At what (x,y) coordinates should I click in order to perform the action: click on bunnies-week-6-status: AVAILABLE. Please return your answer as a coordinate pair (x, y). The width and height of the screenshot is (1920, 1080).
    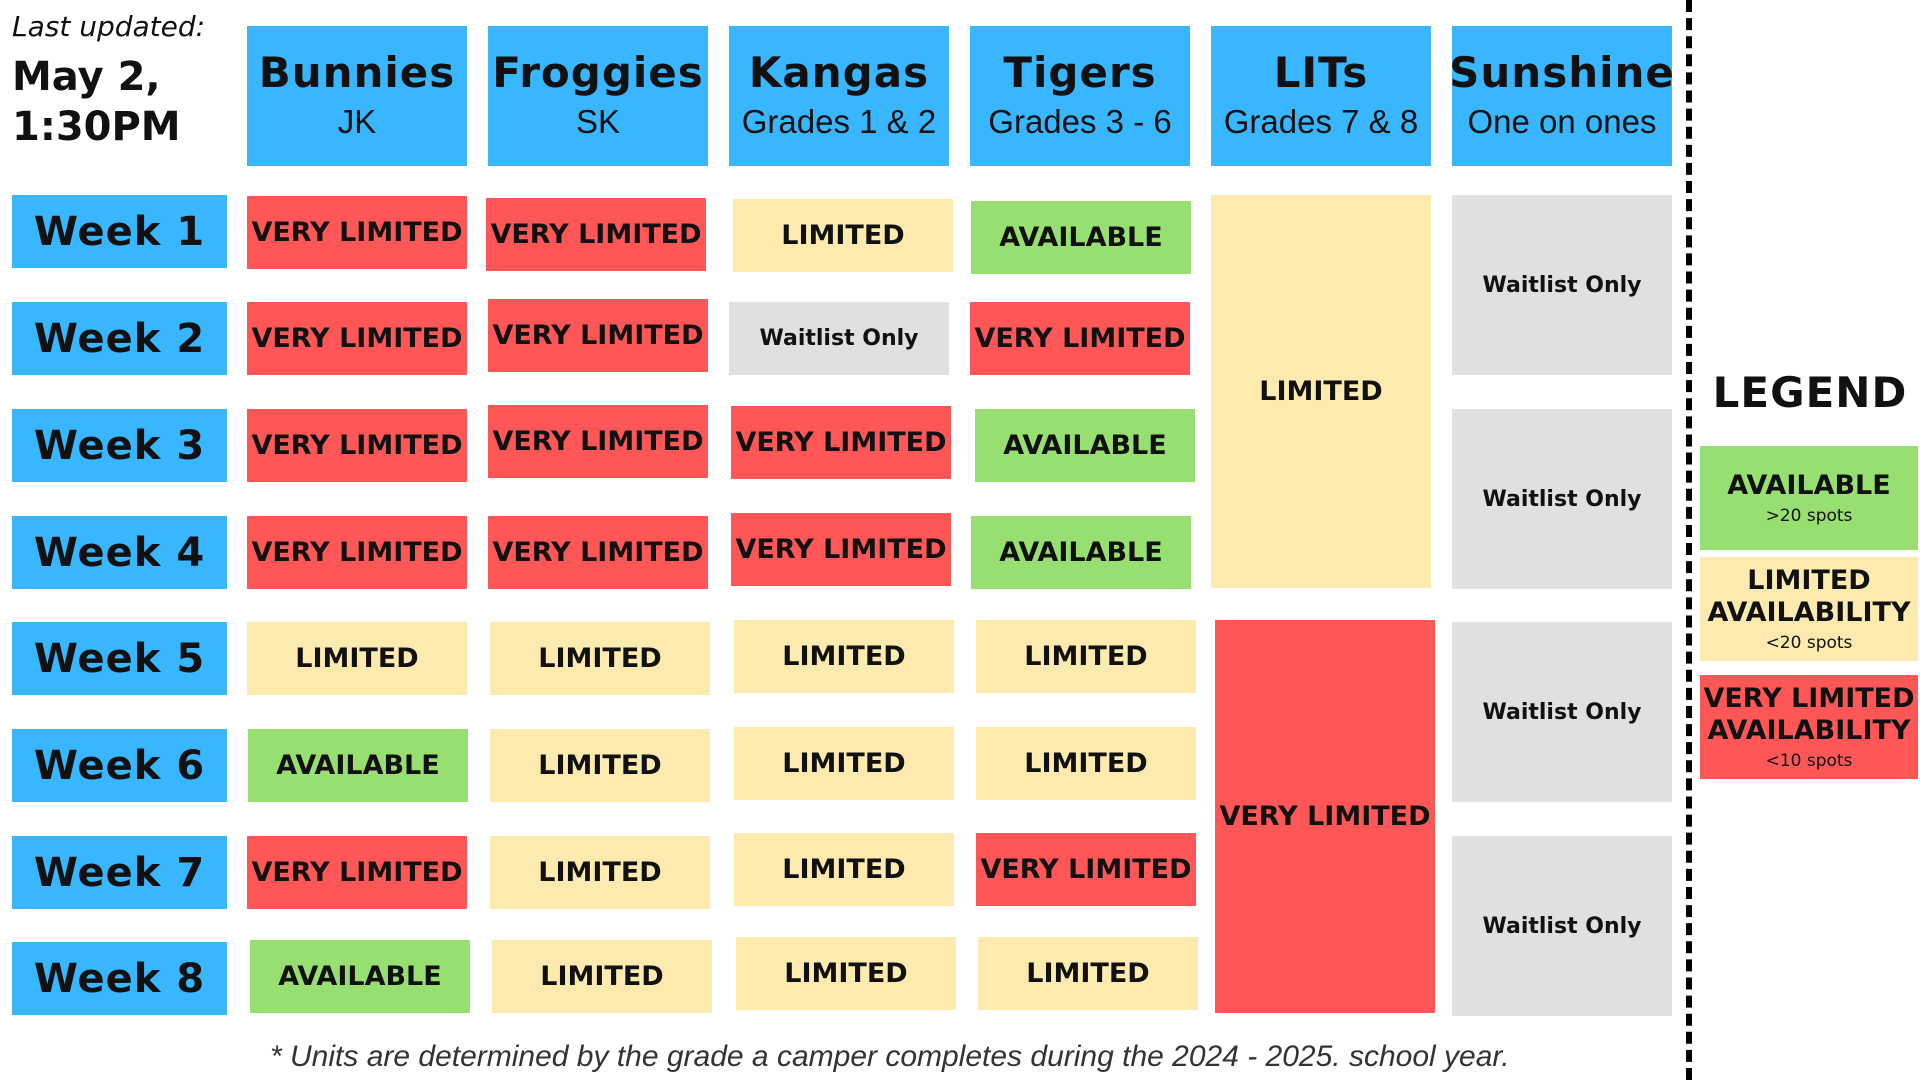
    Looking at the image, I should click on (358, 765).